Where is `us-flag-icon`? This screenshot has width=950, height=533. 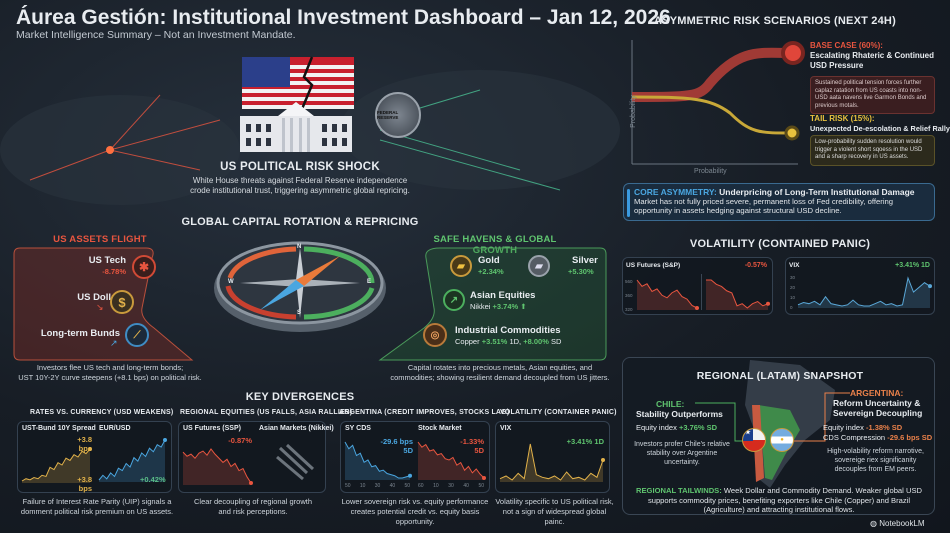 us-flag-icon is located at coordinates (298, 83).